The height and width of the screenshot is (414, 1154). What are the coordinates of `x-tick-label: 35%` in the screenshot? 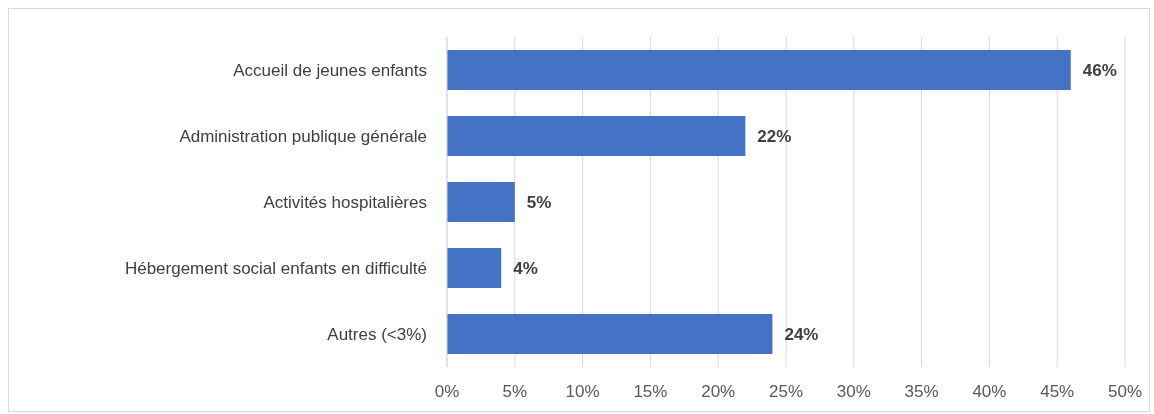 It's located at (921, 392).